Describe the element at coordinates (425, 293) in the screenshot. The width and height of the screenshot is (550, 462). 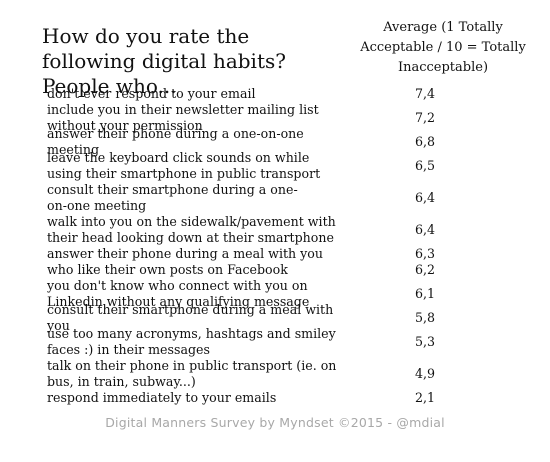
I see `row-value: 6,1` at that location.